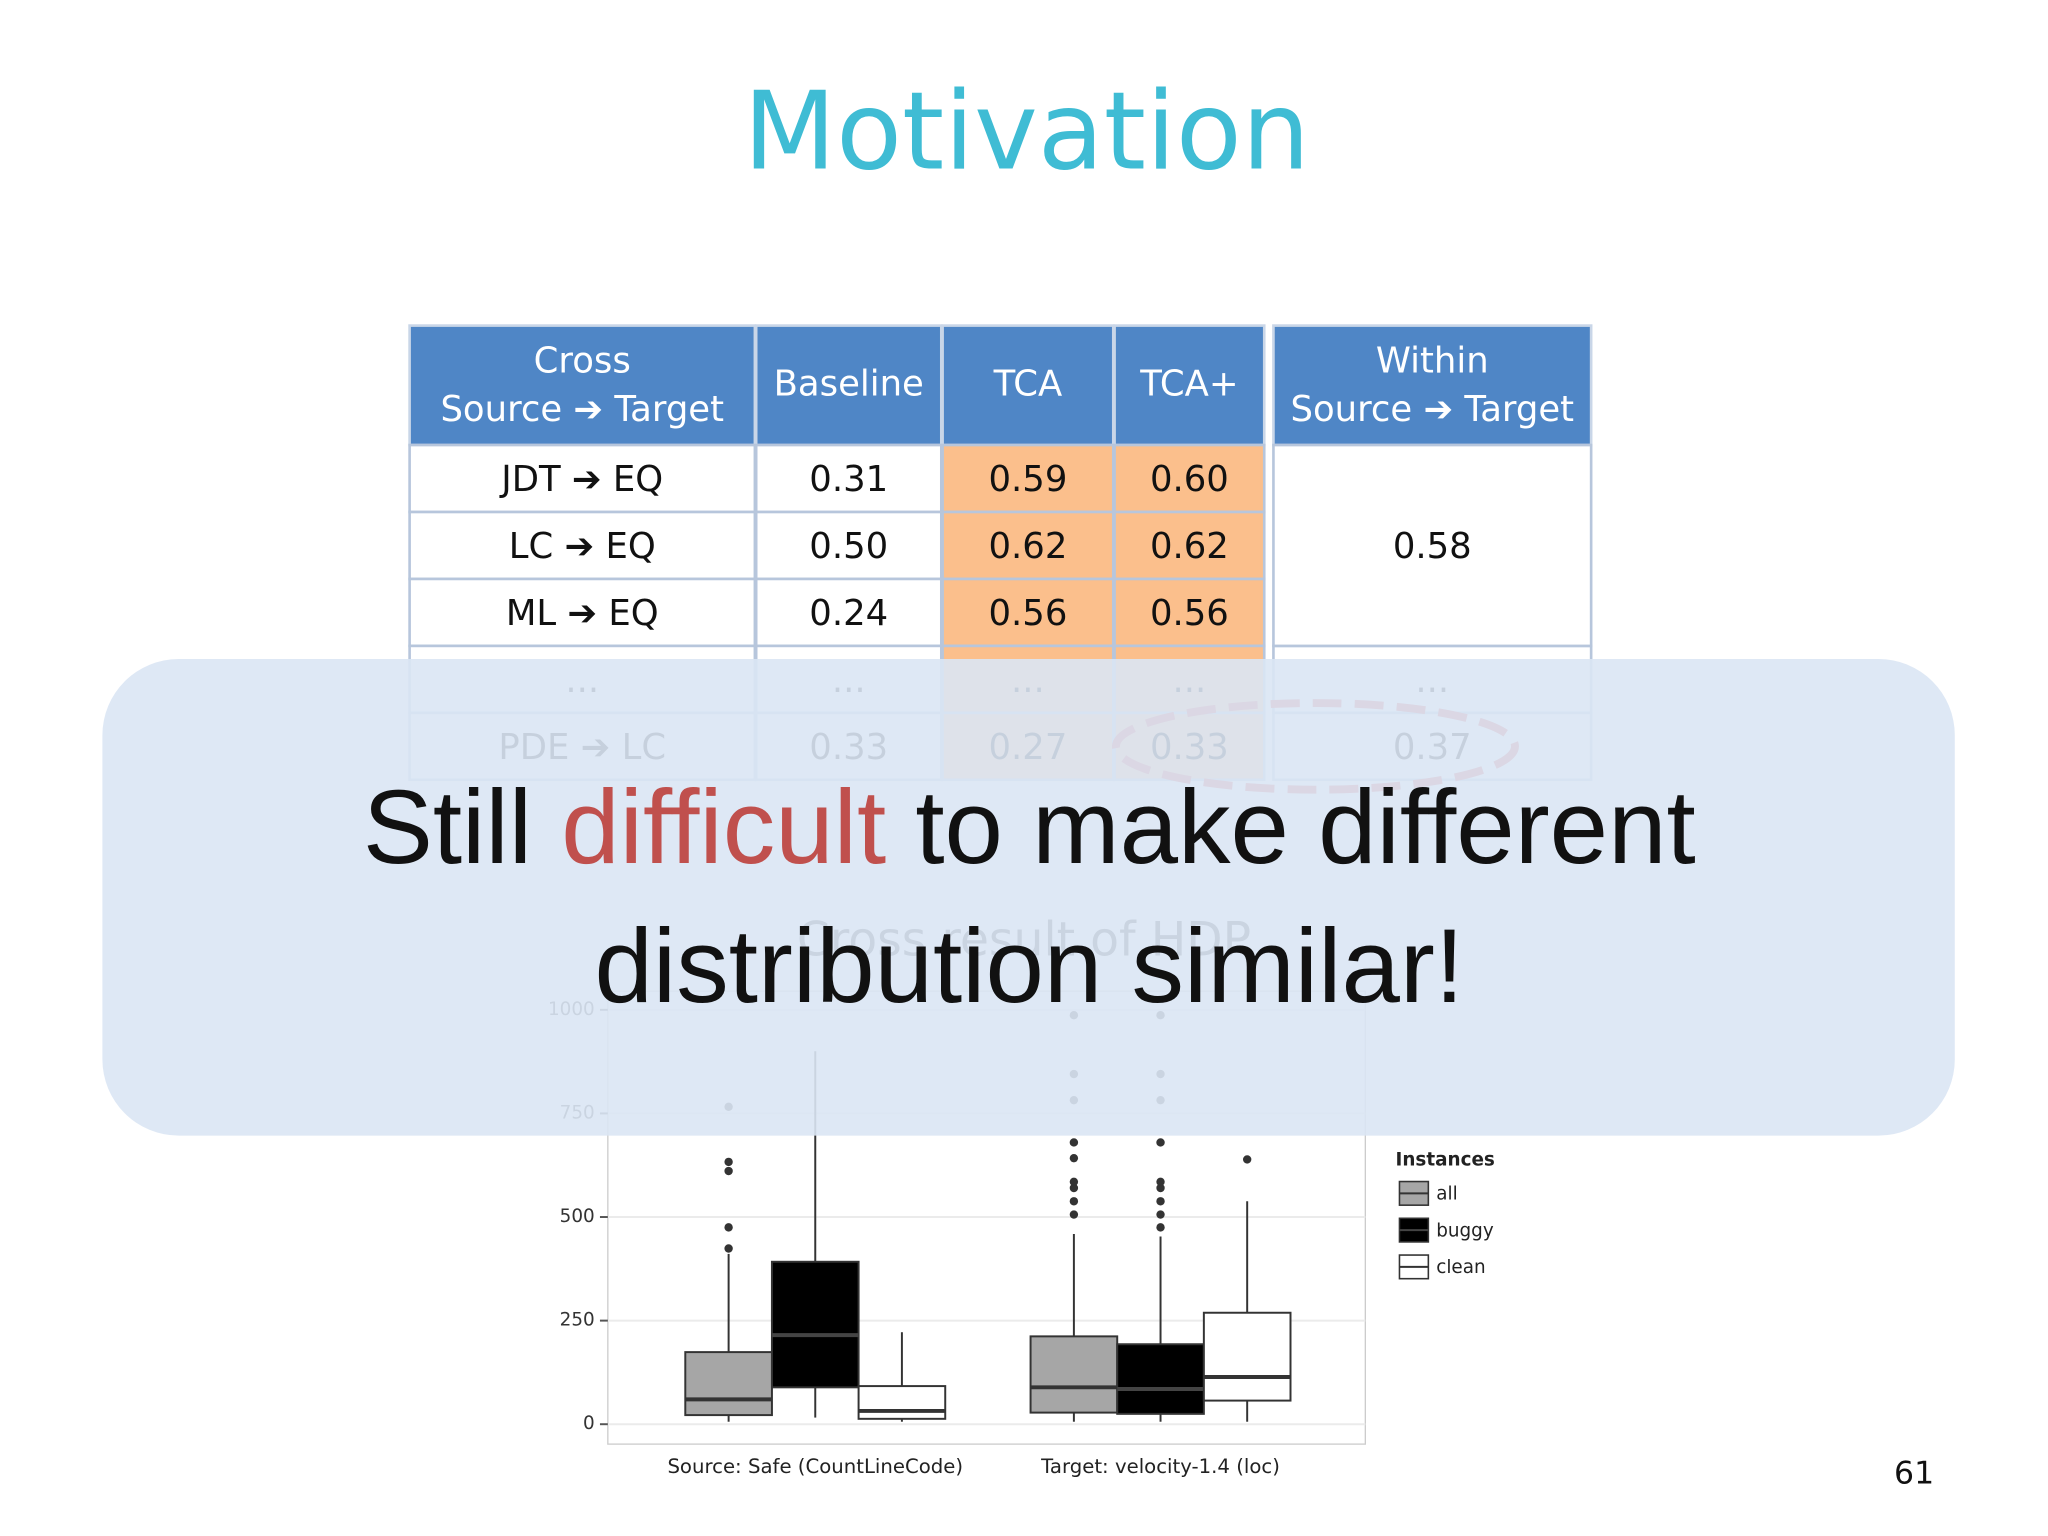 The image size is (2048, 1536). Describe the element at coordinates (848, 546) in the screenshot. I see `cell-text: 0.50` at that location.